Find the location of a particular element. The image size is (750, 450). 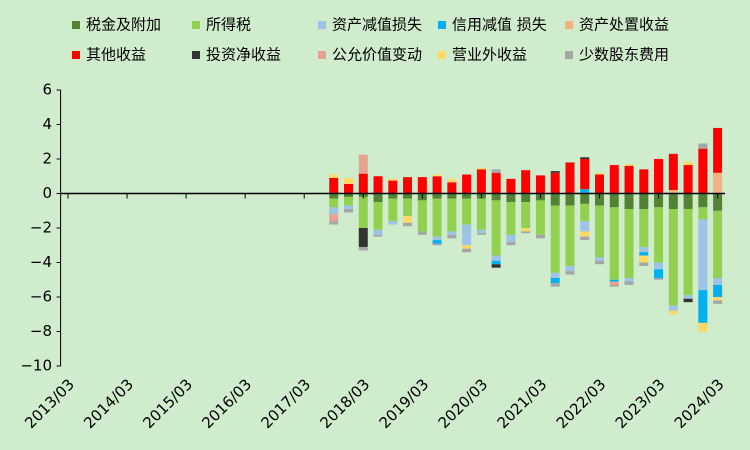

x-tick-label: 2017/03 is located at coordinates (285, 403).